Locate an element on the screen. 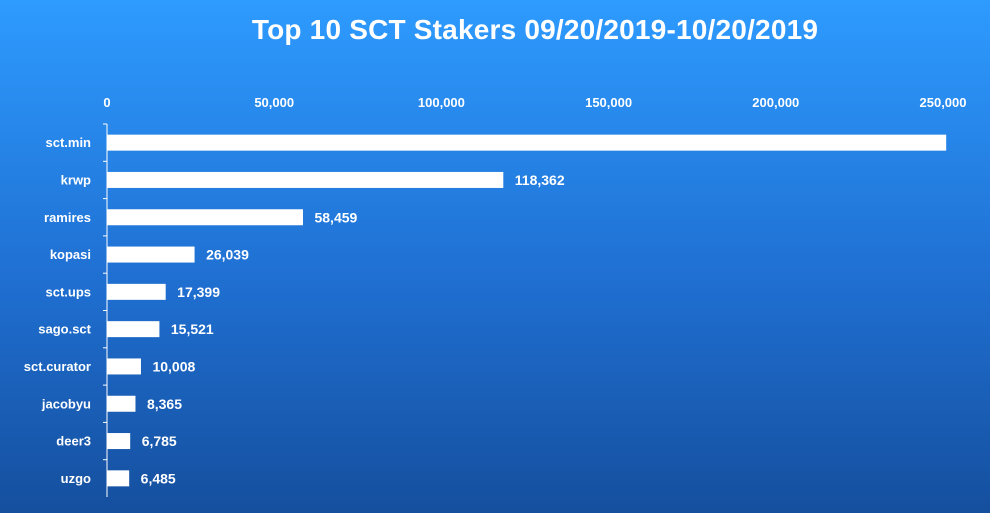 The height and width of the screenshot is (513, 990). data-label: 8,365 is located at coordinates (164, 404).